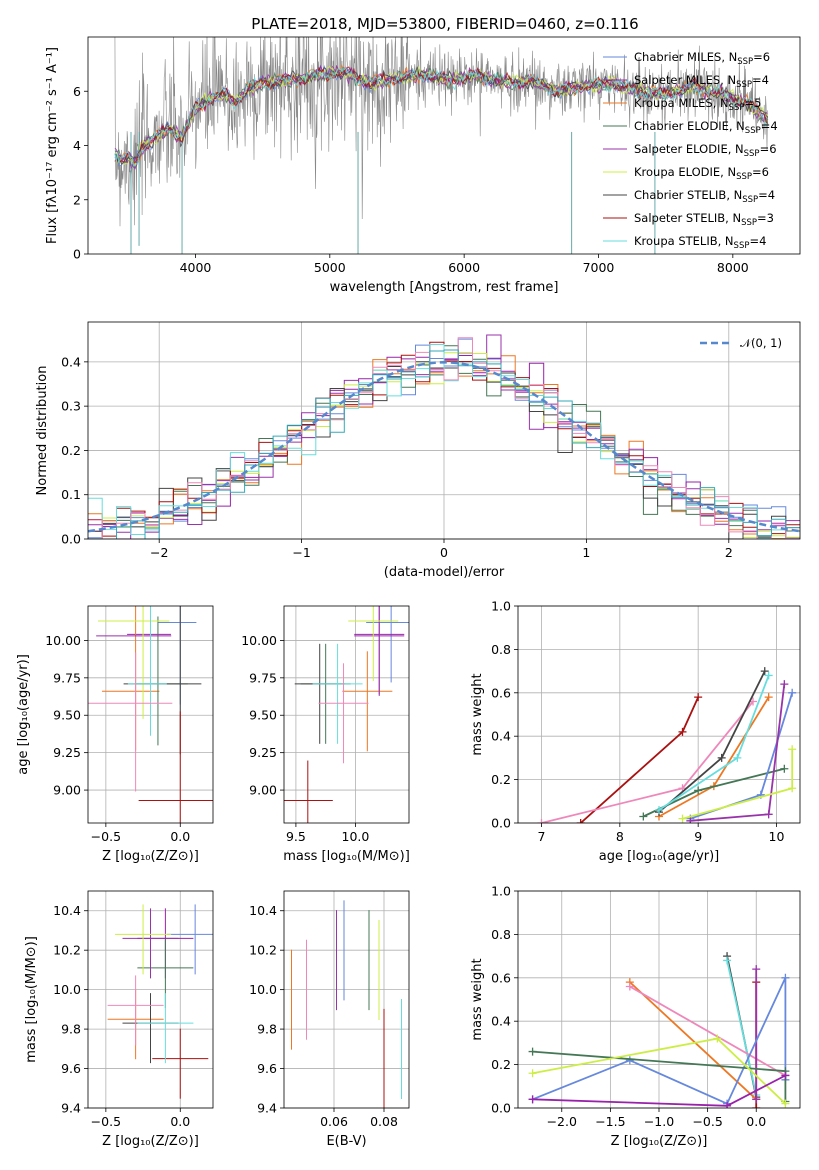 This screenshot has height=1170, width=819. I want to click on x-axis-label: (data-model)/error, so click(444, 572).